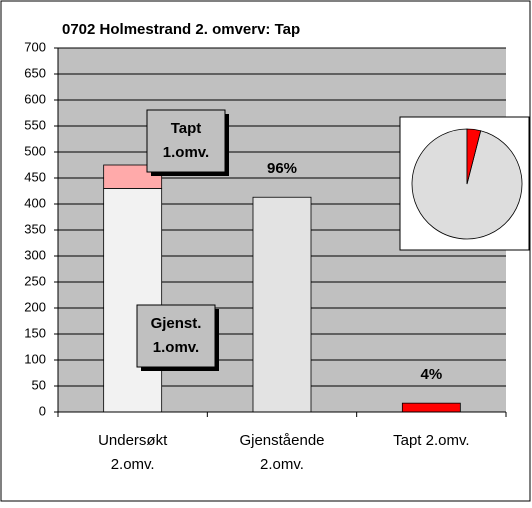 Image resolution: width=532 pixels, height=508 pixels. What do you see at coordinates (35, 124) in the screenshot?
I see `y-tick-label: 550` at bounding box center [35, 124].